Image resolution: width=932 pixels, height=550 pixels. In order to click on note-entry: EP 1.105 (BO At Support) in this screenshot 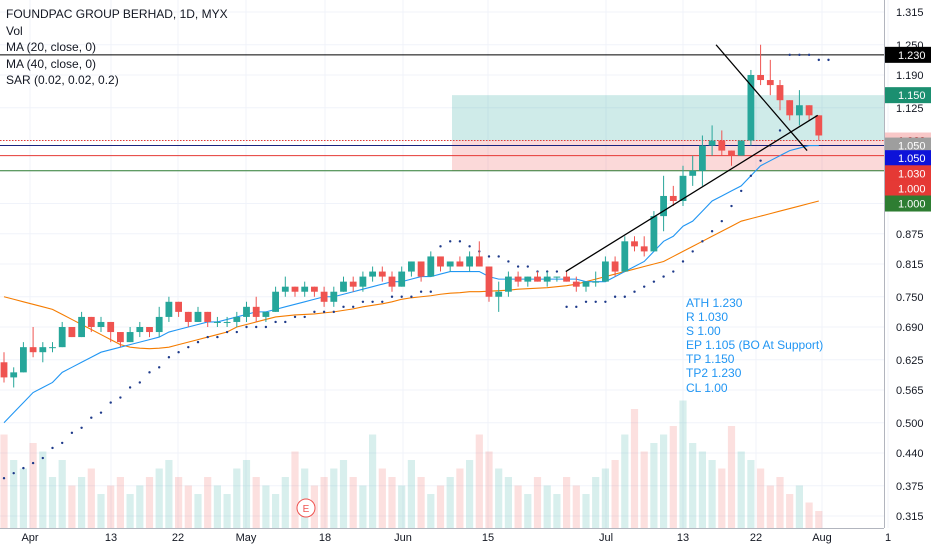, I will do `click(755, 345)`.